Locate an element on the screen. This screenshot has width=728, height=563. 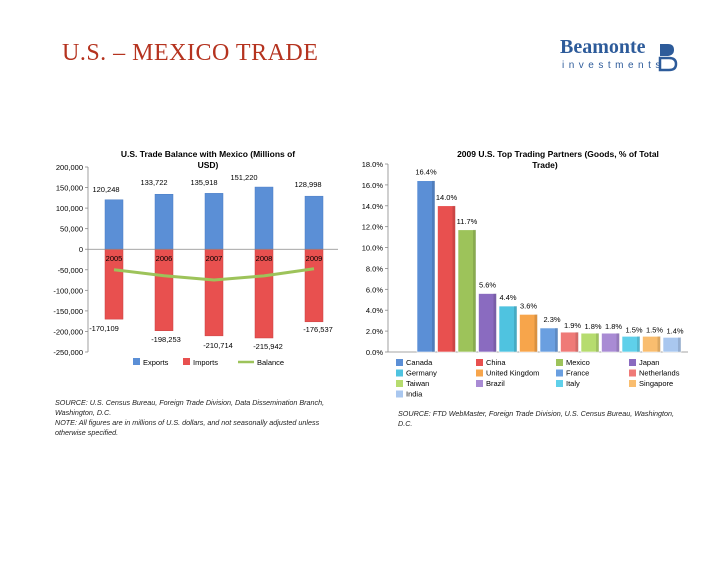
legend-label: China is located at coordinates (496, 362).